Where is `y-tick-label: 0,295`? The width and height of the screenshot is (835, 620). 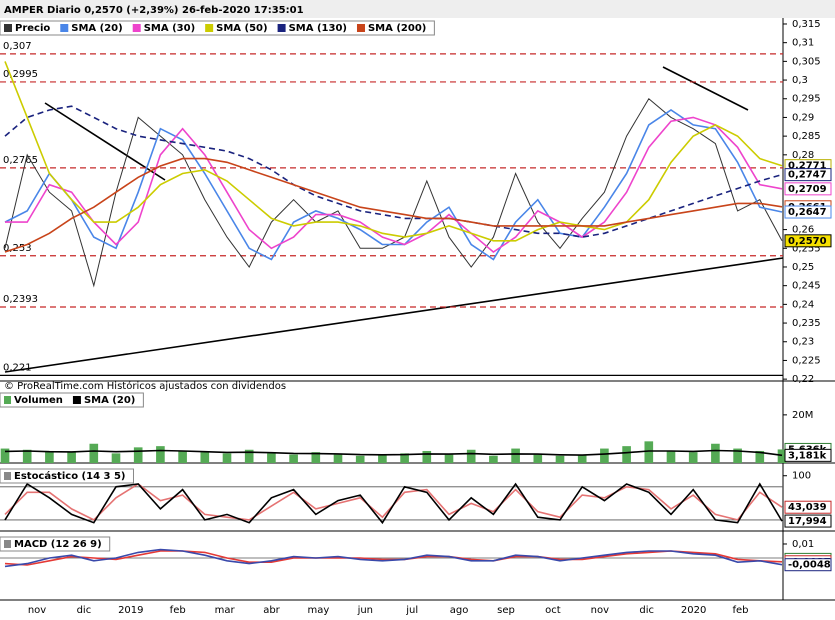
y-tick-label: 0,295 is located at coordinates (806, 99).